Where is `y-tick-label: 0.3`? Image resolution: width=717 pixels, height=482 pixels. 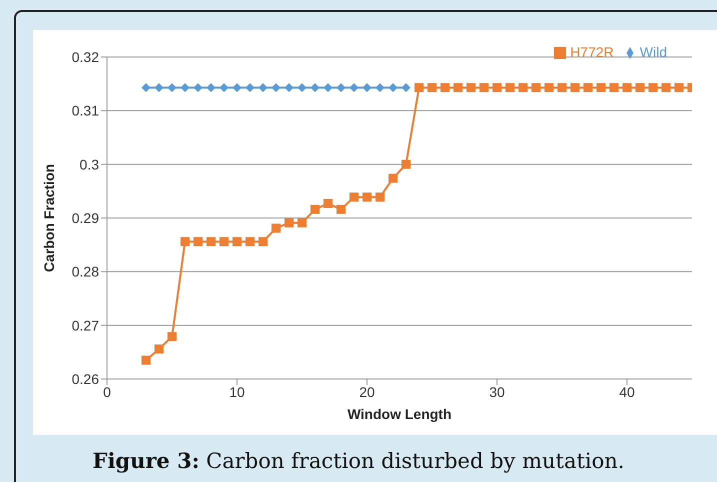
y-tick-label: 0.3 is located at coordinates (90, 164).